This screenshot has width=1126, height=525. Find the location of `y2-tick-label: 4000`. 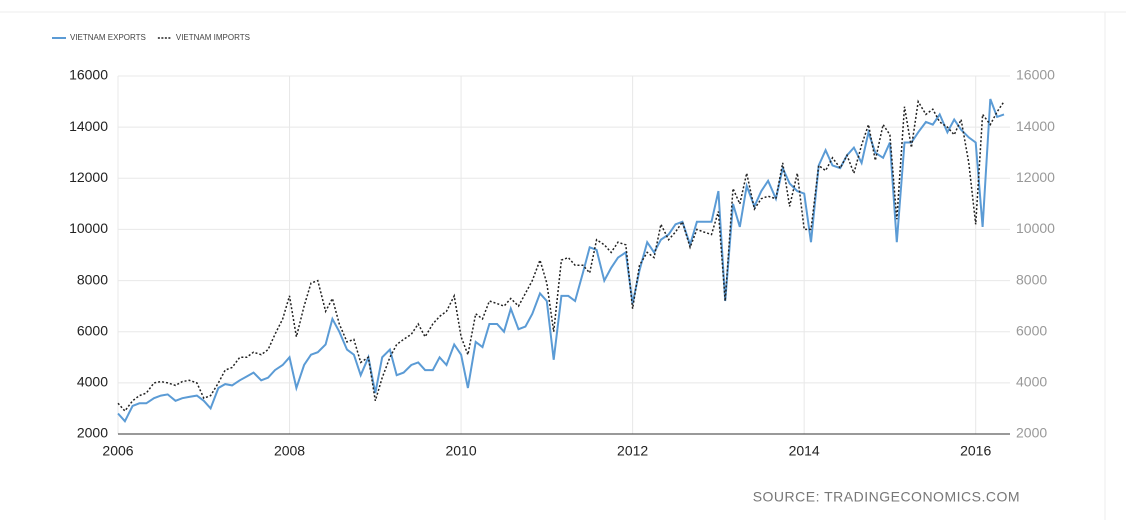

y2-tick-label: 4000 is located at coordinates (1031, 382).